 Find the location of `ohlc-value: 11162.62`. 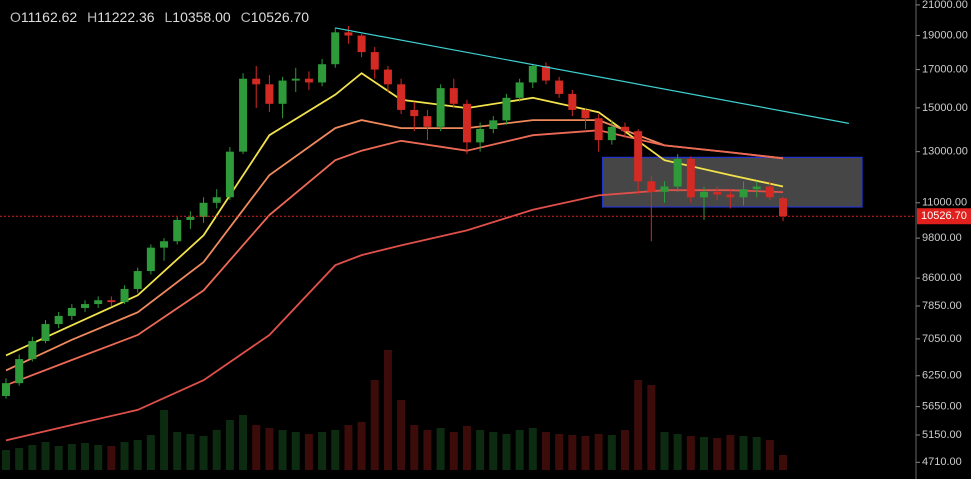

ohlc-value: 11162.62 is located at coordinates (49, 17).